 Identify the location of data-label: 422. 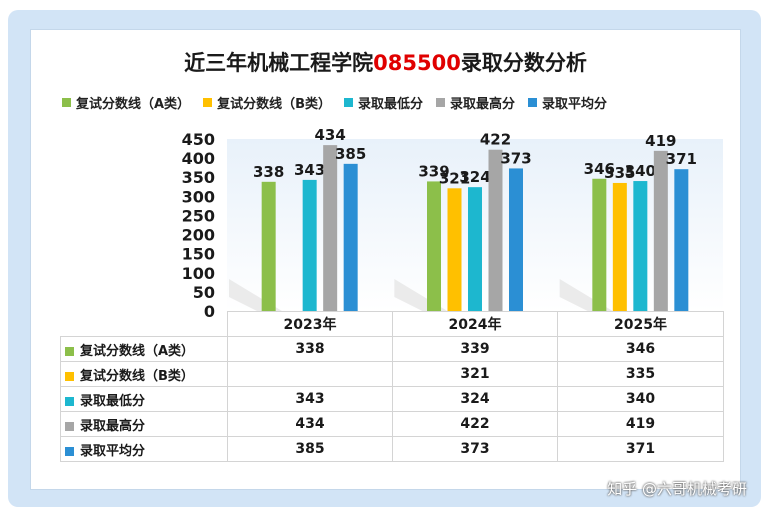
(495, 140).